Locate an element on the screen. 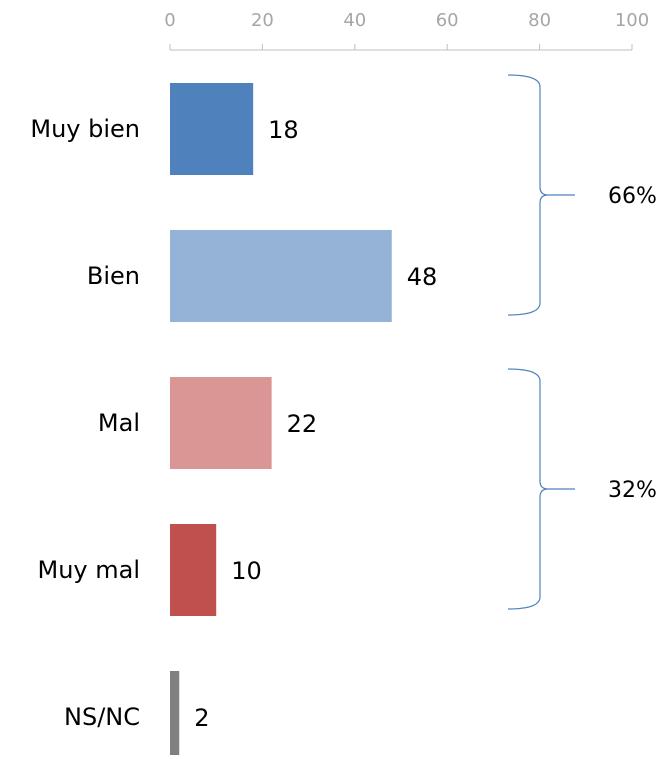 The image size is (666, 759). category-label: Muy mal is located at coordinates (88, 570).